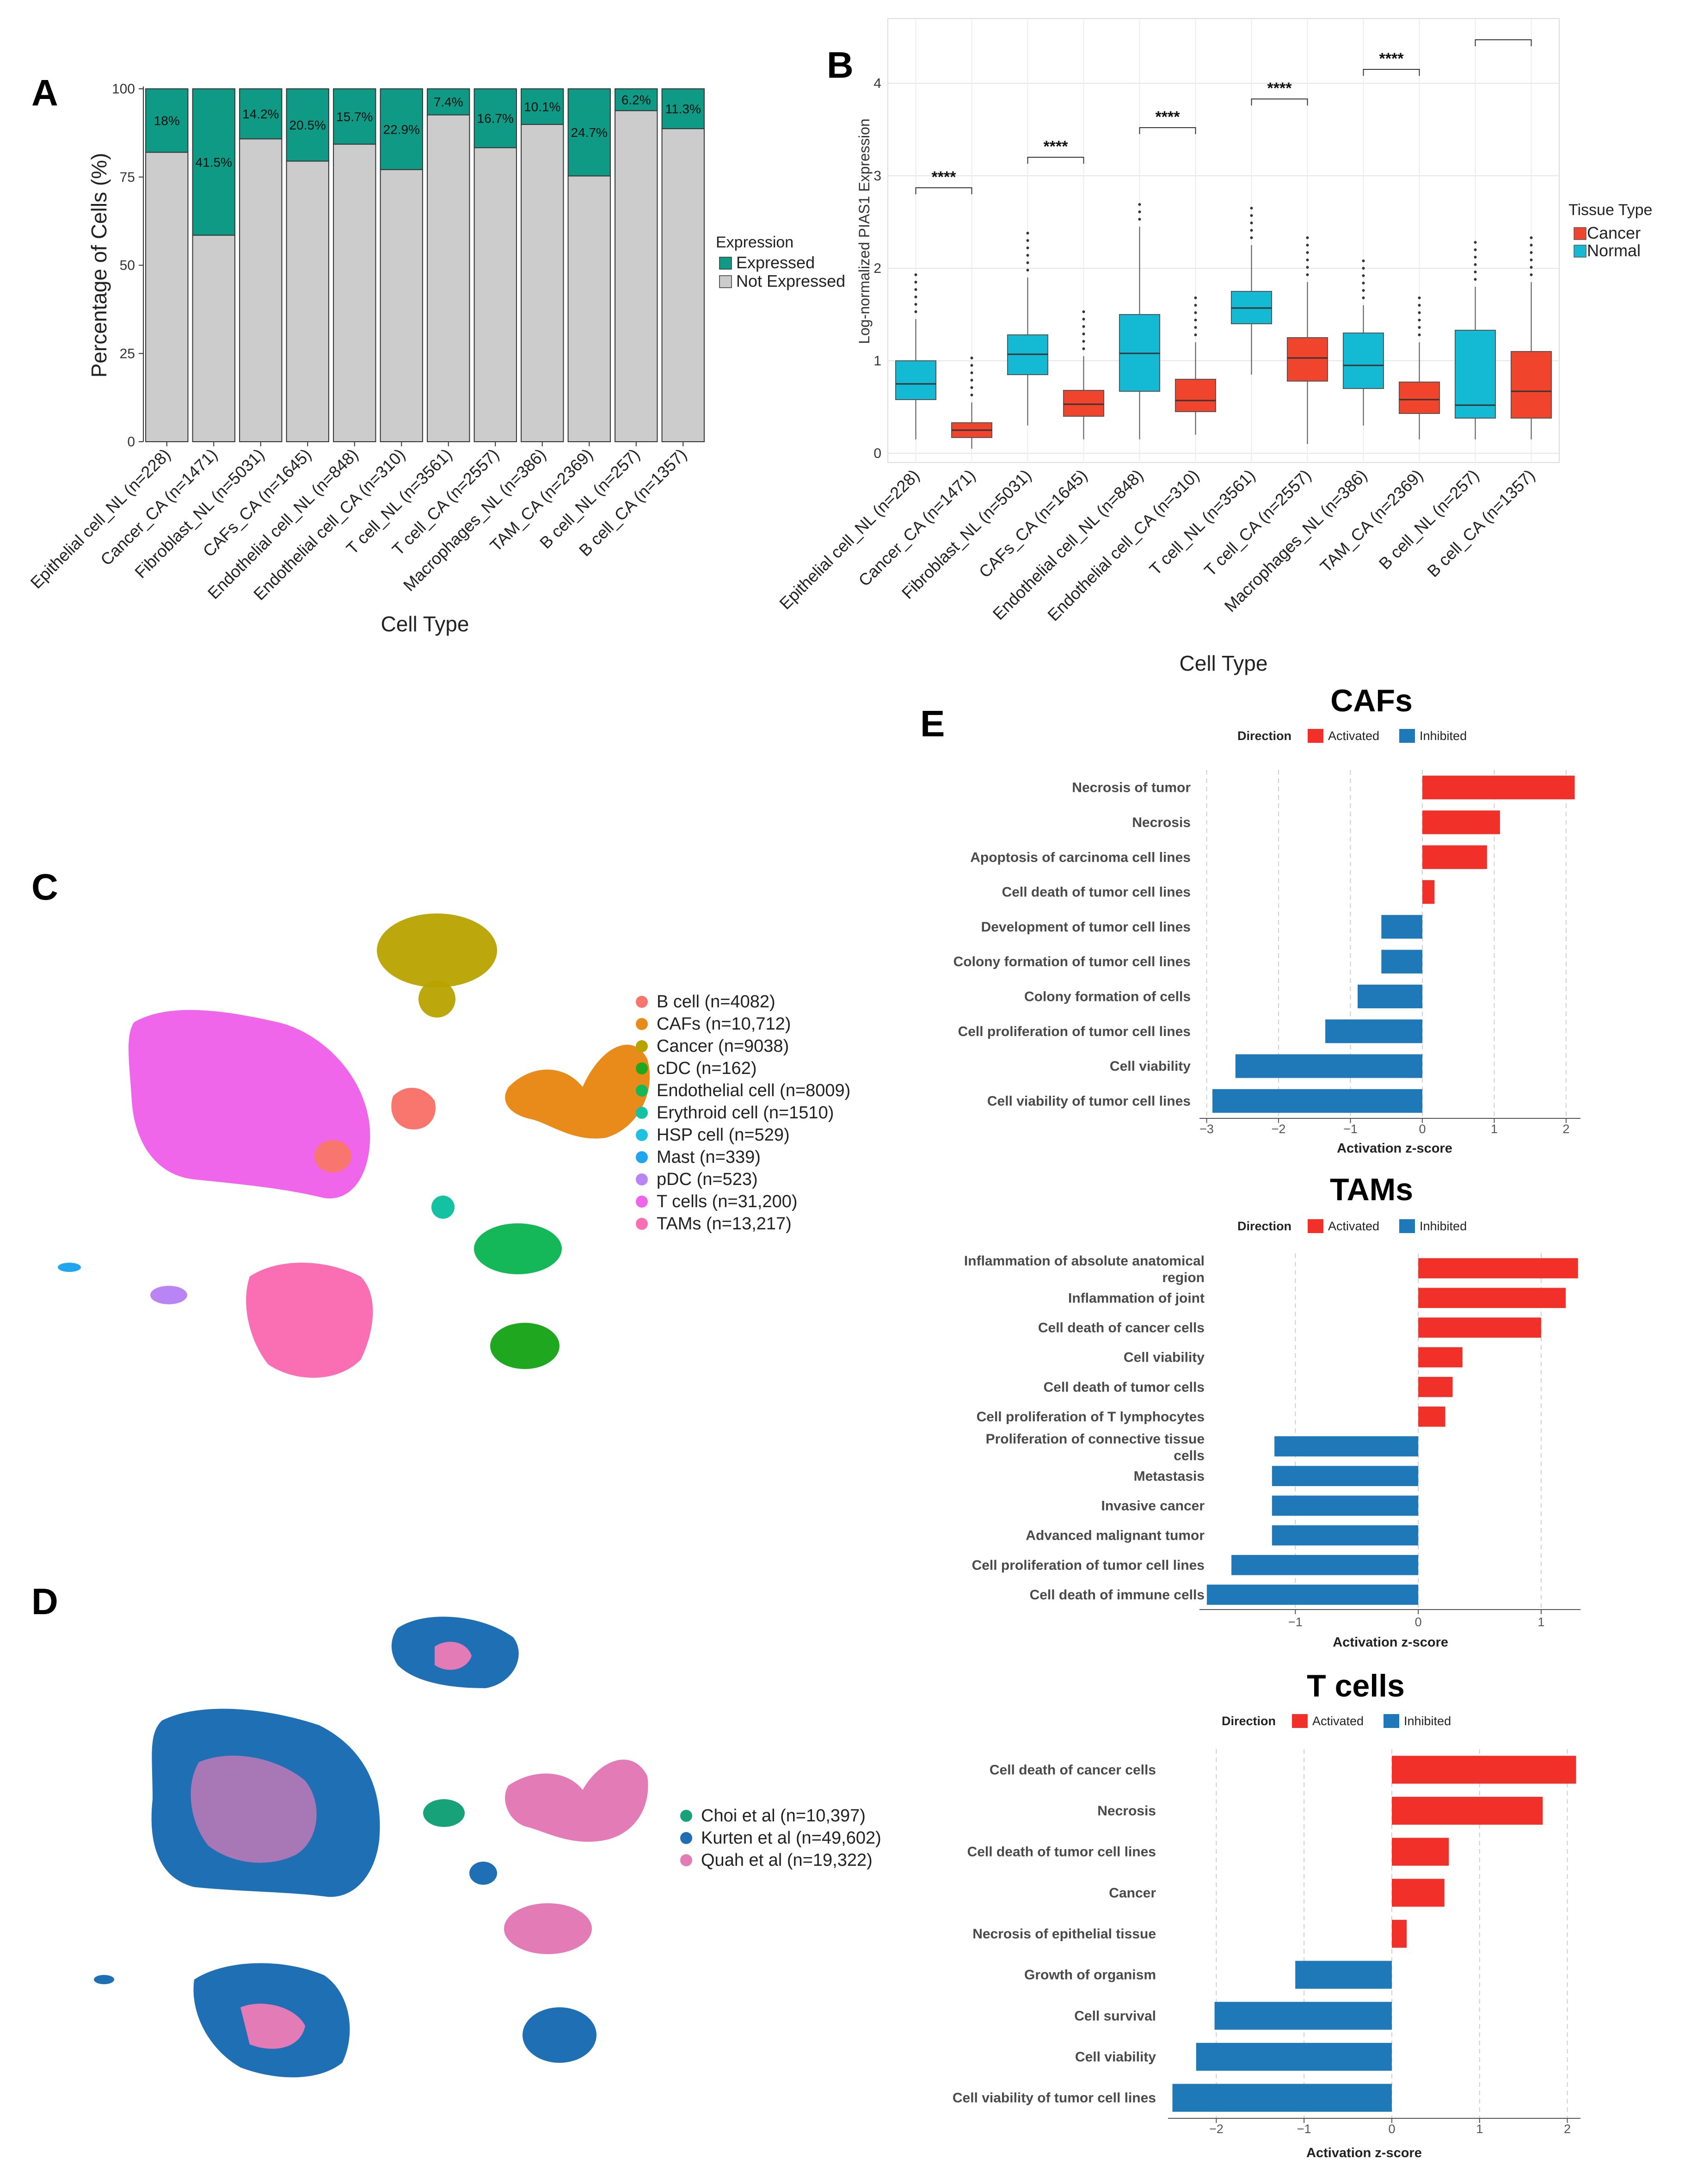 The width and height of the screenshot is (1685, 2184). What do you see at coordinates (1115, 2057) in the screenshot?
I see `y-category-label-e: Cell viability` at bounding box center [1115, 2057].